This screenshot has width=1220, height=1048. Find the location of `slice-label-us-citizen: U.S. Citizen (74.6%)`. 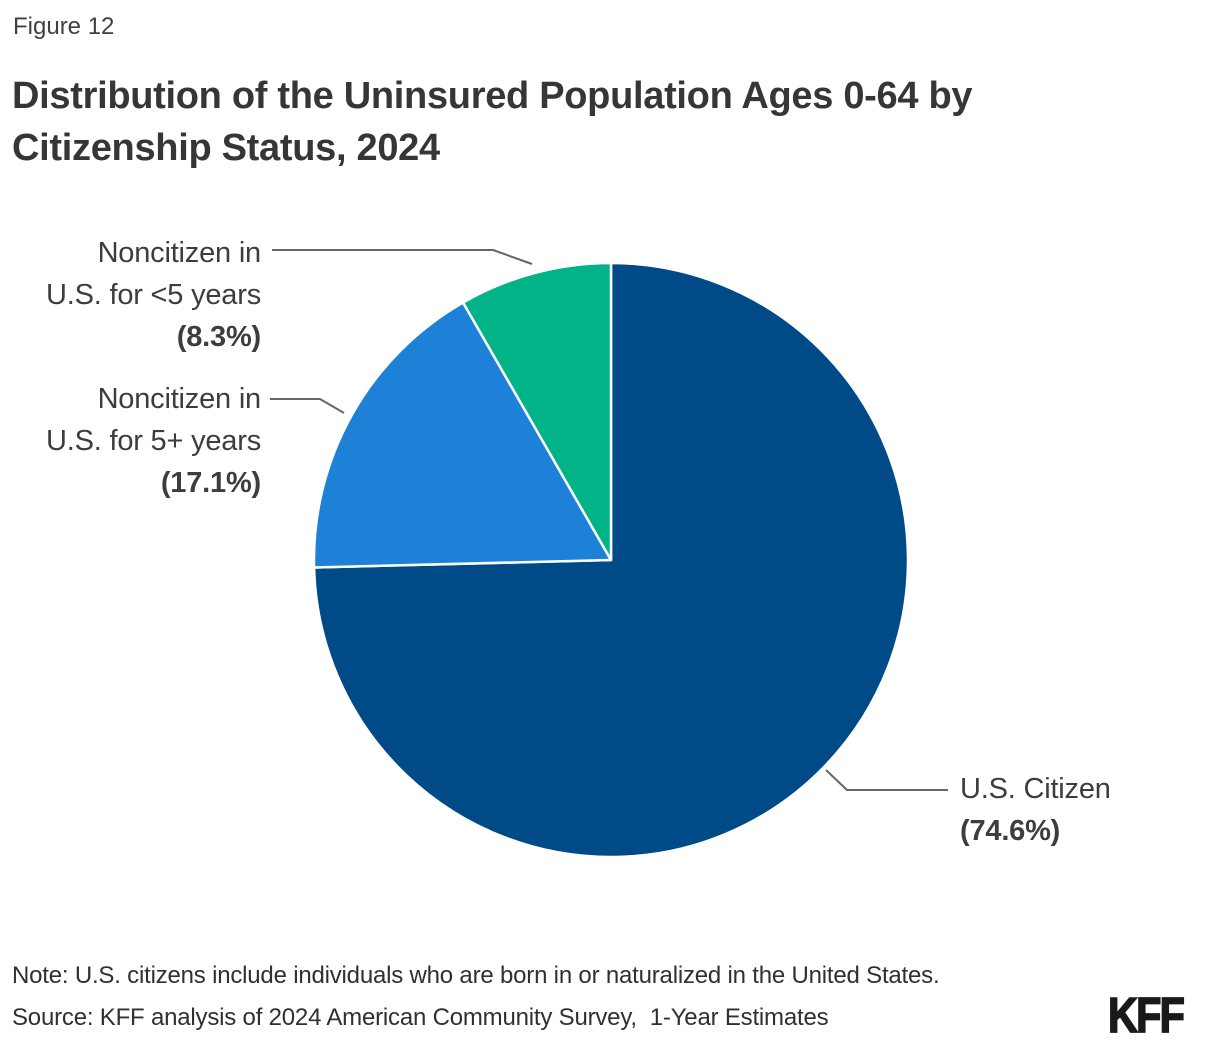

slice-label-us-citizen: U.S. Citizen (74.6%) is located at coordinates (1035, 810).